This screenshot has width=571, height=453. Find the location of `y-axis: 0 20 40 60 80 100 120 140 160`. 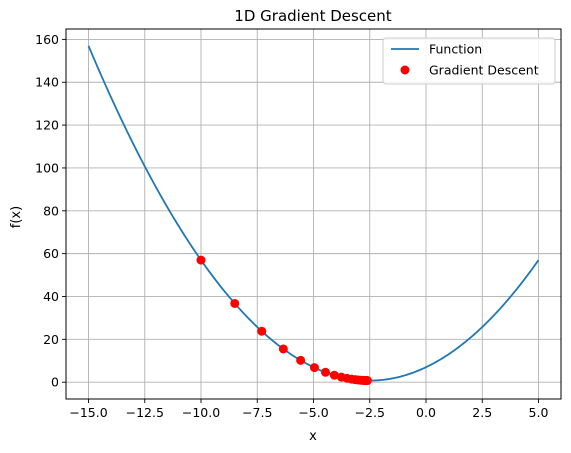

y-axis: 0 20 40 60 80 100 120 140 160 is located at coordinates (50, 211).